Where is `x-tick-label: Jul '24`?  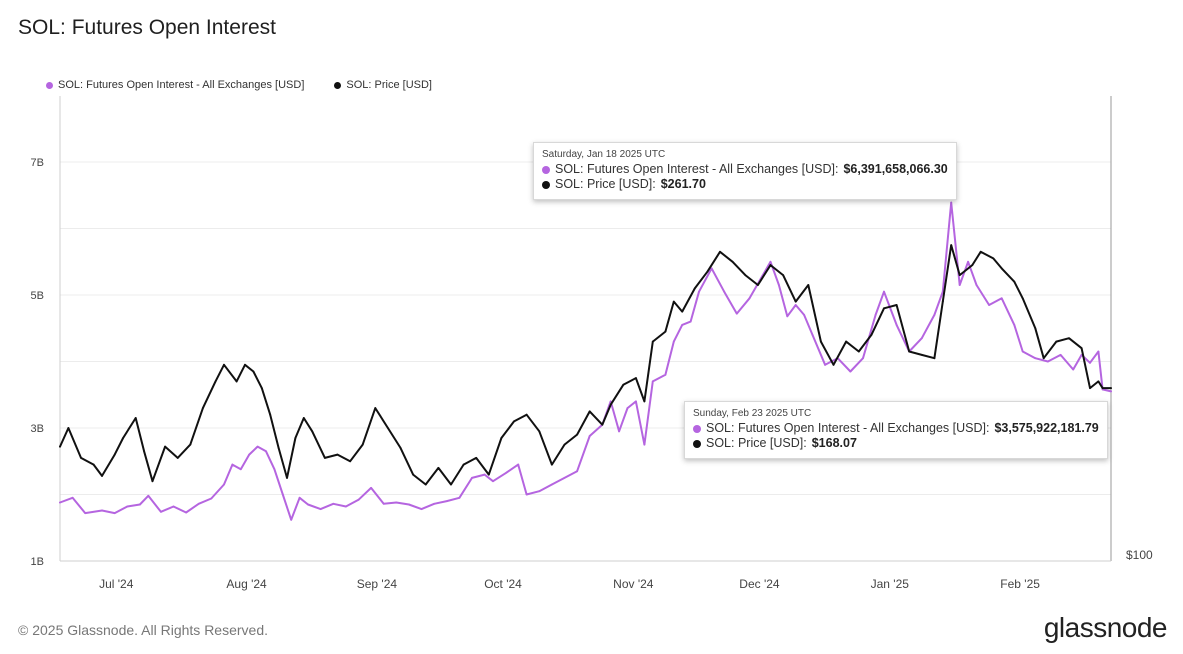
x-tick-label: Jul '24 is located at coordinates (116, 584).